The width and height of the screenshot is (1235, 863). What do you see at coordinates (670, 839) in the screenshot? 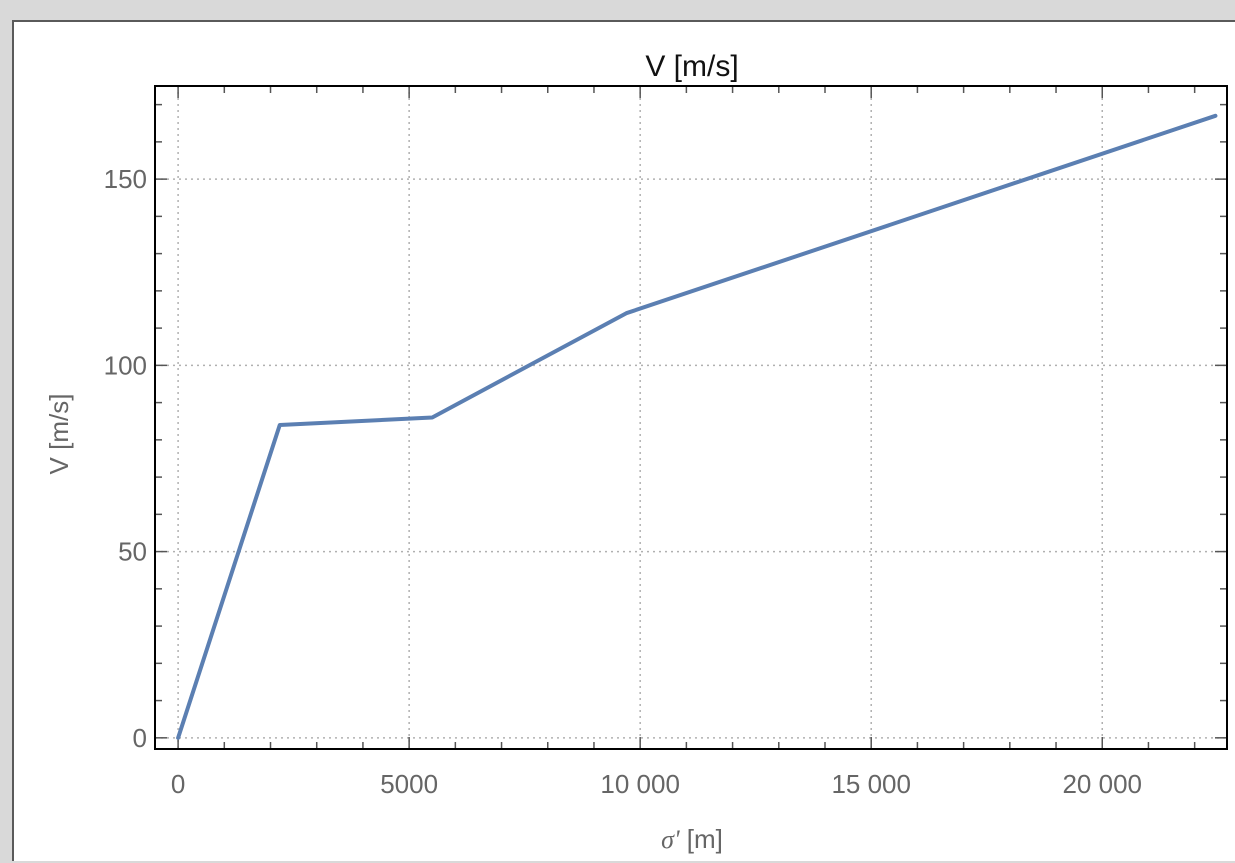
I see `x-axis-symbol: σ'` at bounding box center [670, 839].